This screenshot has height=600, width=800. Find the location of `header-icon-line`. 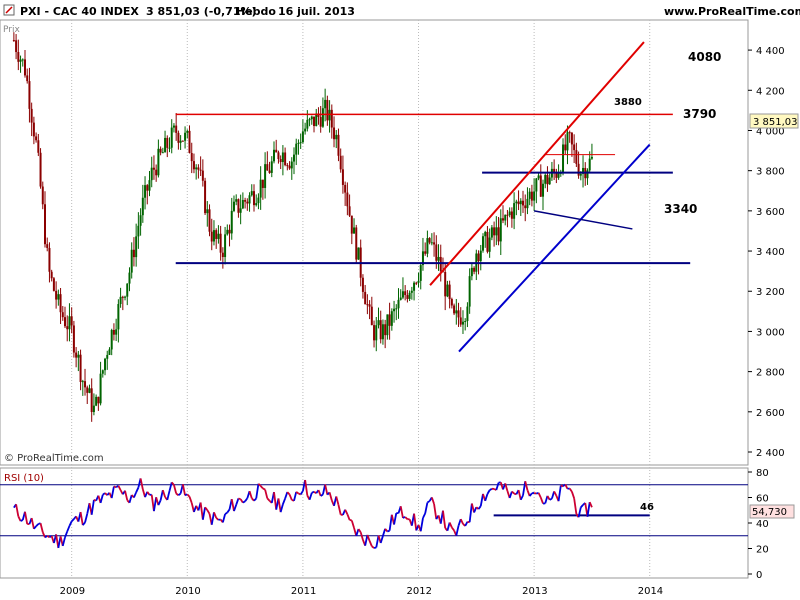

header-icon-line is located at coordinates (9, 10).